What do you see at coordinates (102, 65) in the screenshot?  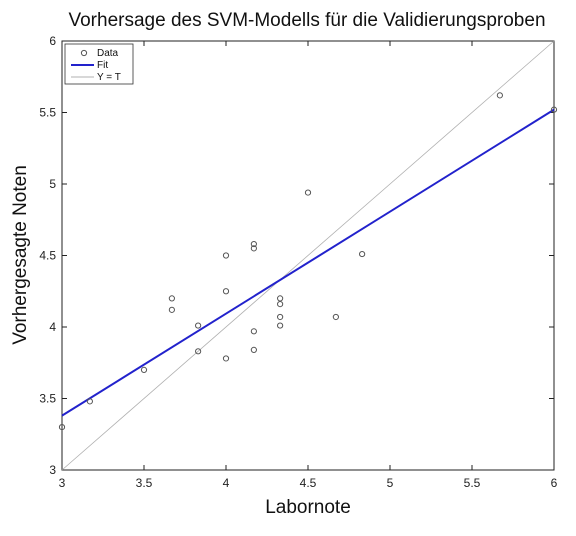 I see `legend-label-fit: Fit` at bounding box center [102, 65].